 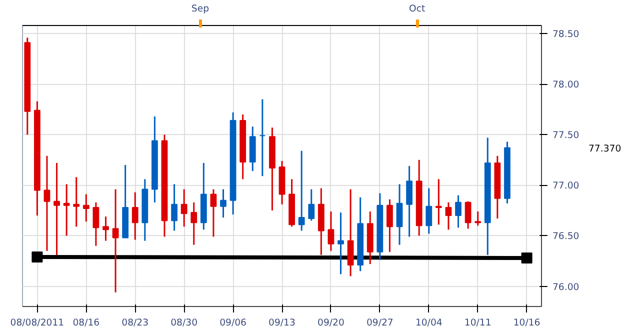 What do you see at coordinates (37, 323) in the screenshot?
I see `x-tick-label: 08/08/2011` at bounding box center [37, 323].